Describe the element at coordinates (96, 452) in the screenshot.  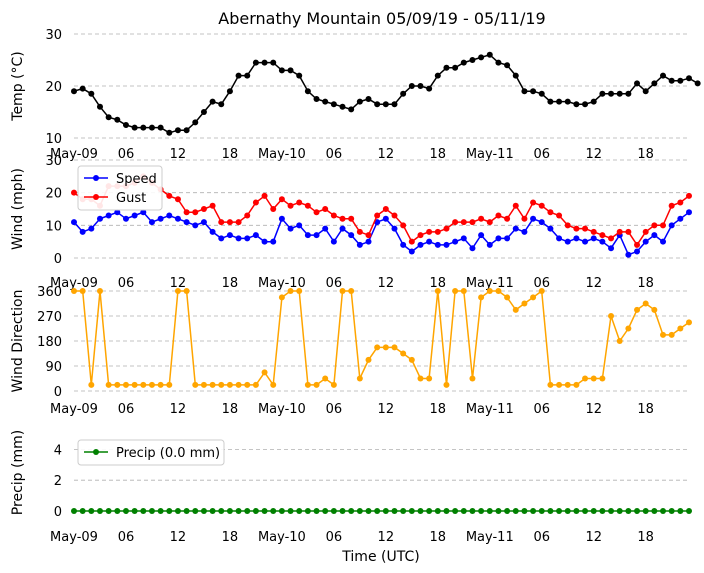
I see `precip-legend-marker` at that location.